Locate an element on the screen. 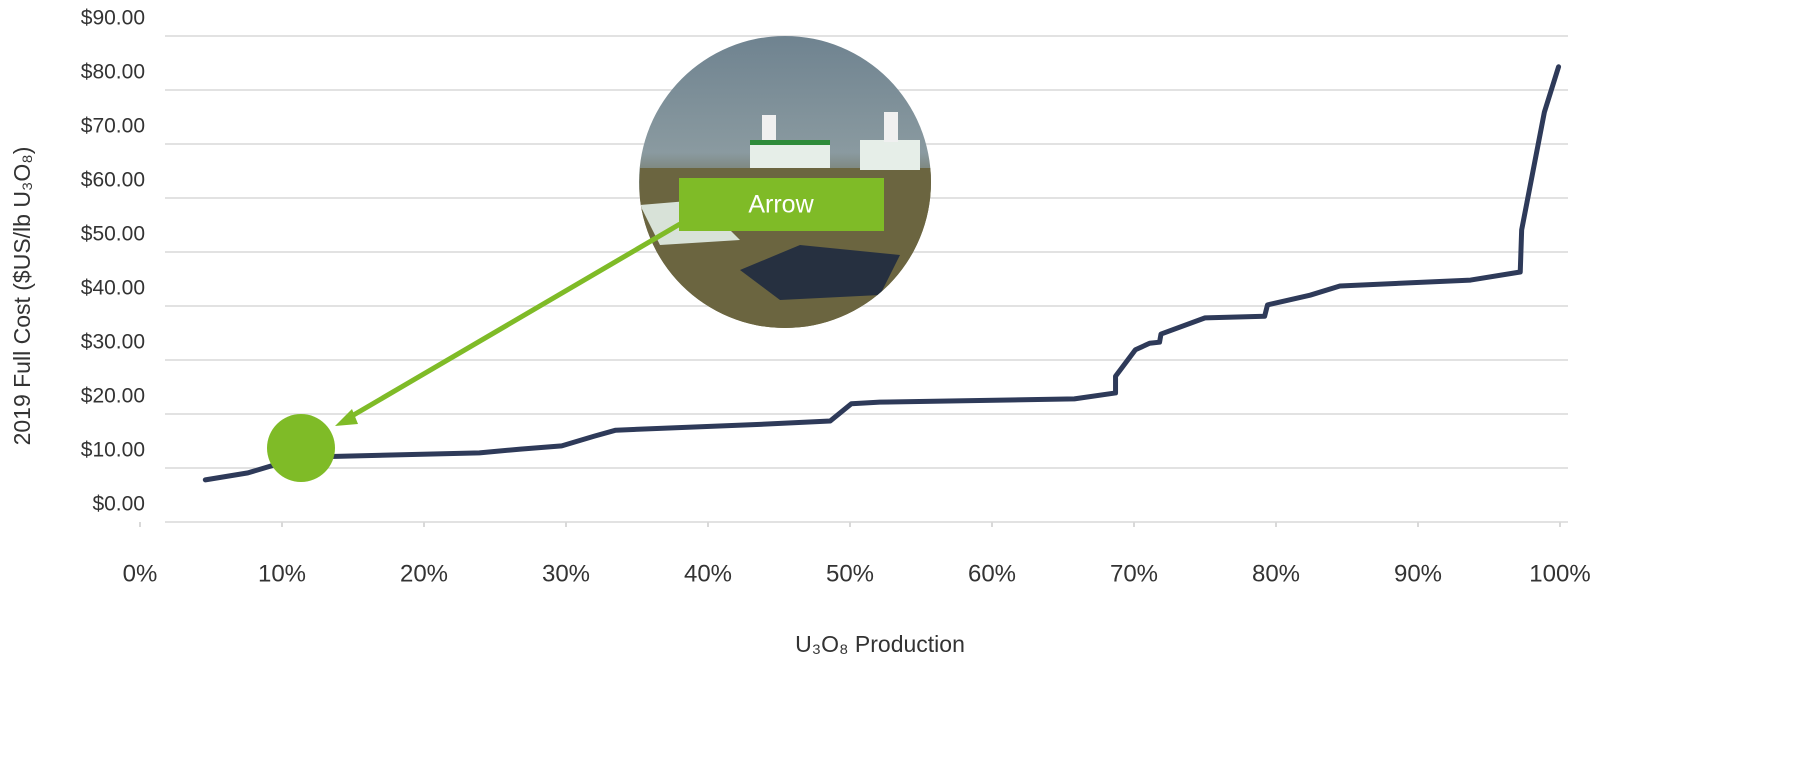  y-tick-label: $20.00 is located at coordinates (113, 396).